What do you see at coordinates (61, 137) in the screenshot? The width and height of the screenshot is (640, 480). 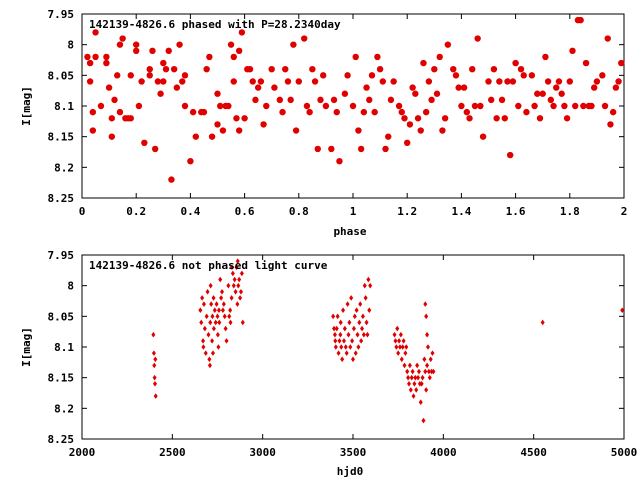 I see `phased-y-tick-label: 8.15` at bounding box center [61, 137].